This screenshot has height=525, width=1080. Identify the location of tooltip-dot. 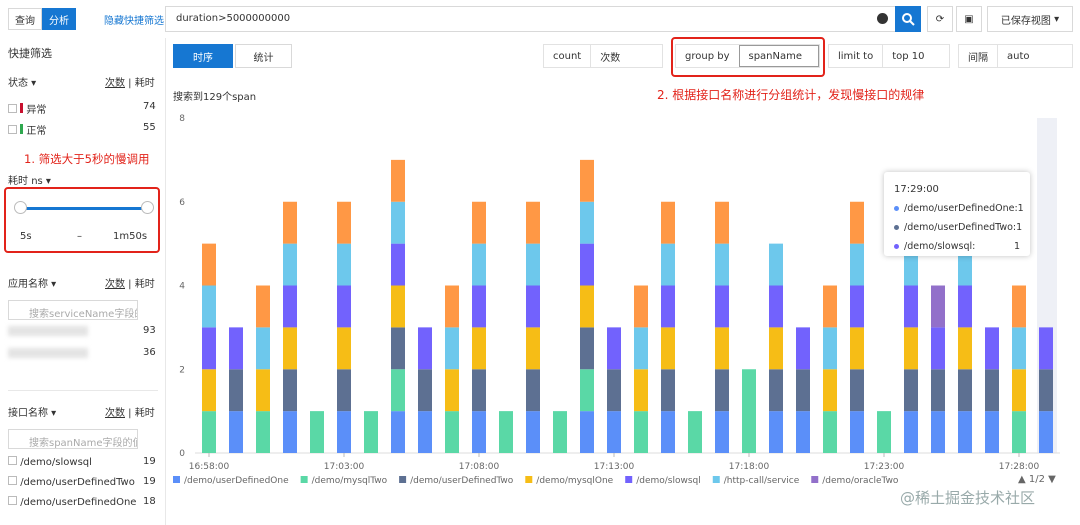
(896, 208).